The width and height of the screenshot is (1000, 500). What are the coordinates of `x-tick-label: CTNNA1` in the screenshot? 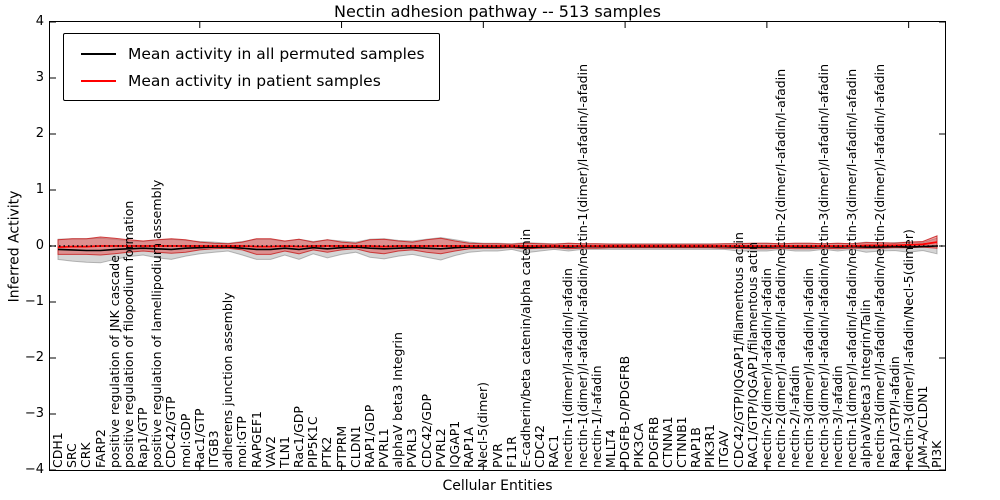 It's located at (667, 442).